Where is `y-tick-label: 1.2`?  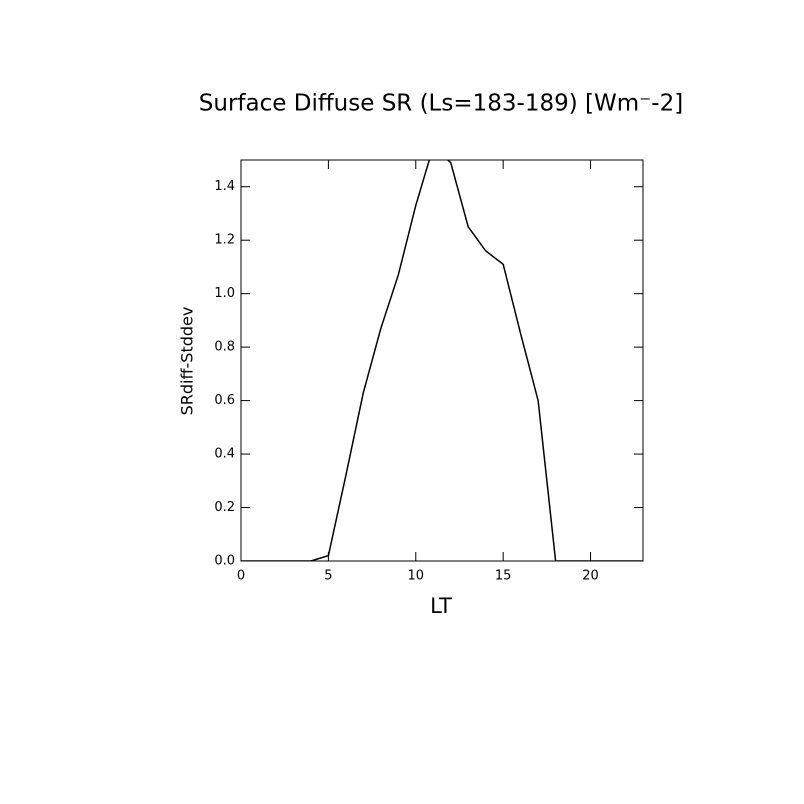
y-tick-label: 1.2 is located at coordinates (224, 240).